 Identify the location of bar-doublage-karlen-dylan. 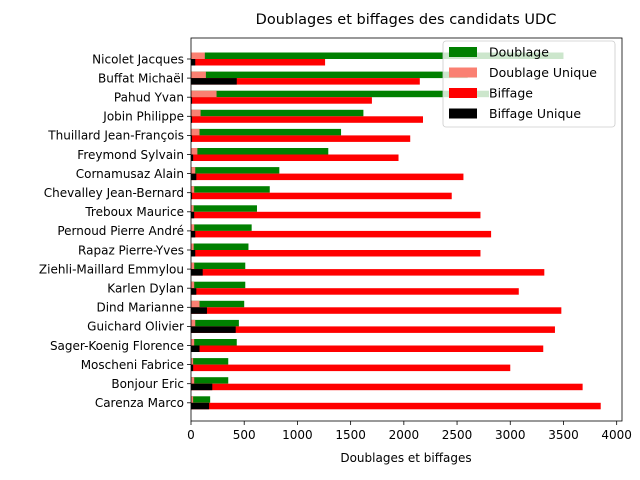
(218, 285).